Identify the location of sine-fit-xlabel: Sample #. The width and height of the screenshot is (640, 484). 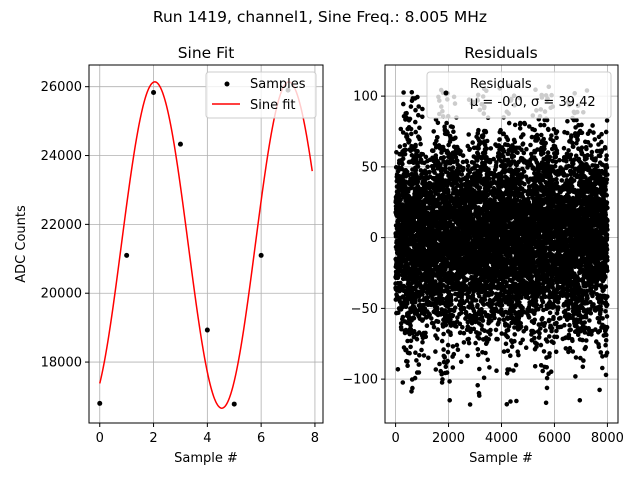
(206, 458).